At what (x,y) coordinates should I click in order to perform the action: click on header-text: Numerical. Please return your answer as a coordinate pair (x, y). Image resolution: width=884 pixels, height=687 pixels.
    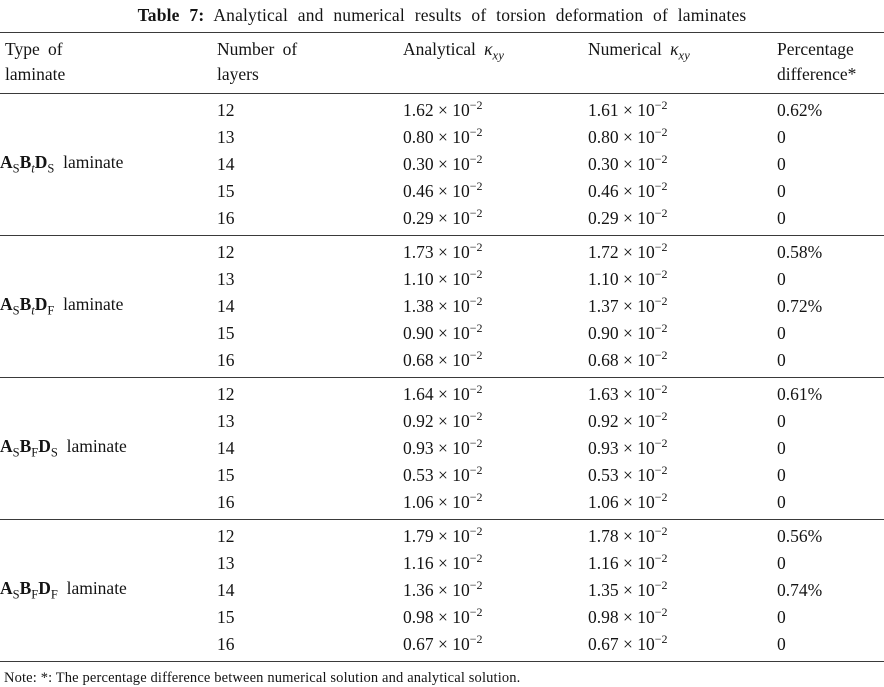
    Looking at the image, I should click on (625, 49).